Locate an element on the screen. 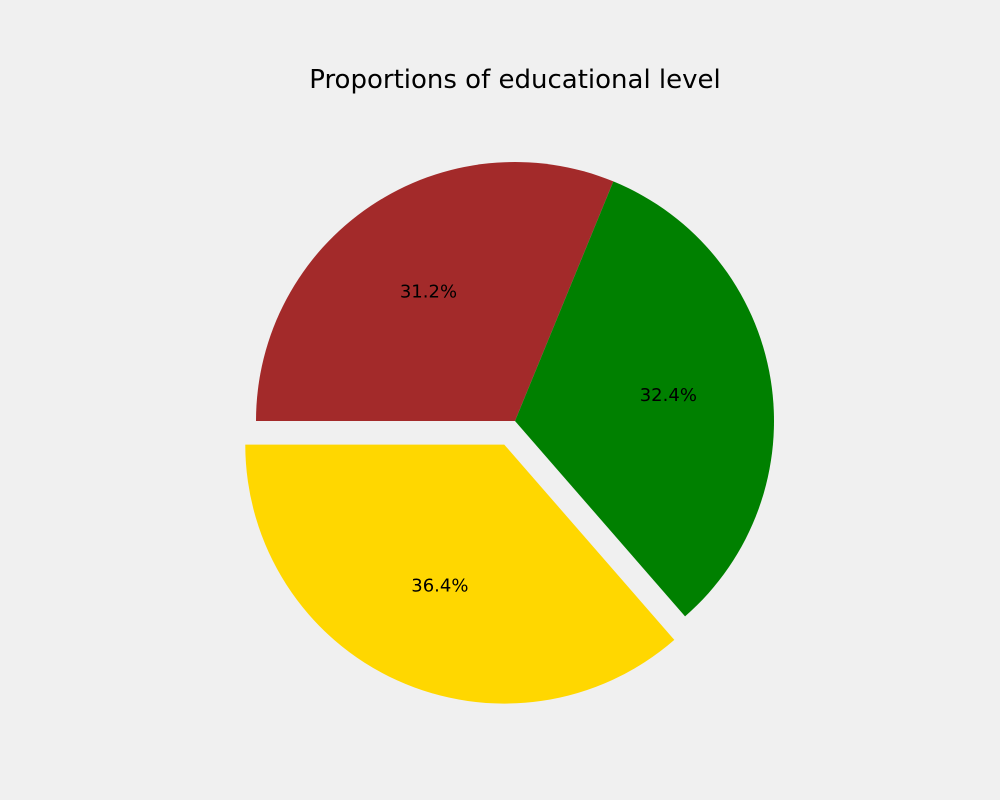 The image size is (1000, 800). pie-labels: 31.2% 32.4% 36.4% is located at coordinates (548, 438).